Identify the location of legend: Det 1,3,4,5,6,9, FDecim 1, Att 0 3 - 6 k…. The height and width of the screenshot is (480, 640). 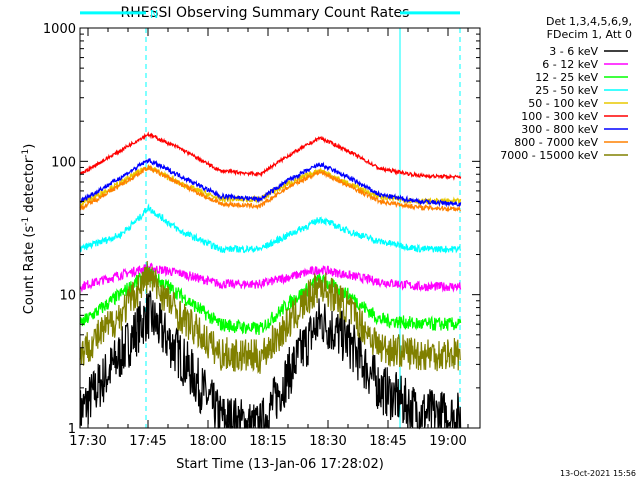
(566, 88).